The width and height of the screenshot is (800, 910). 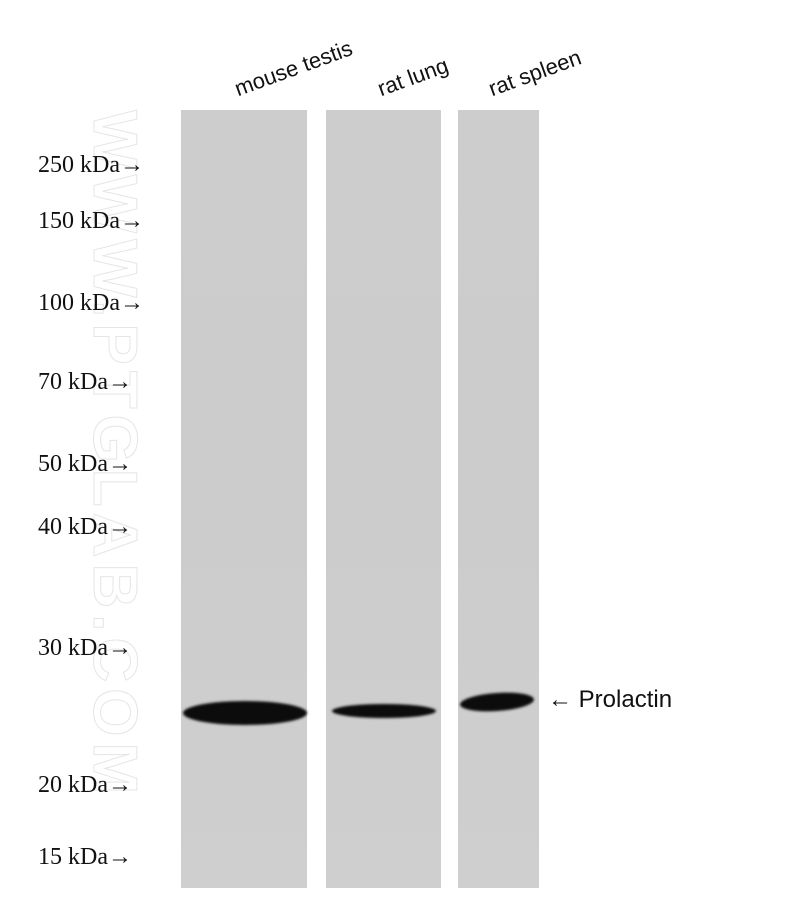 I want to click on marker-70: 70 kDa→, so click(x=85, y=382).